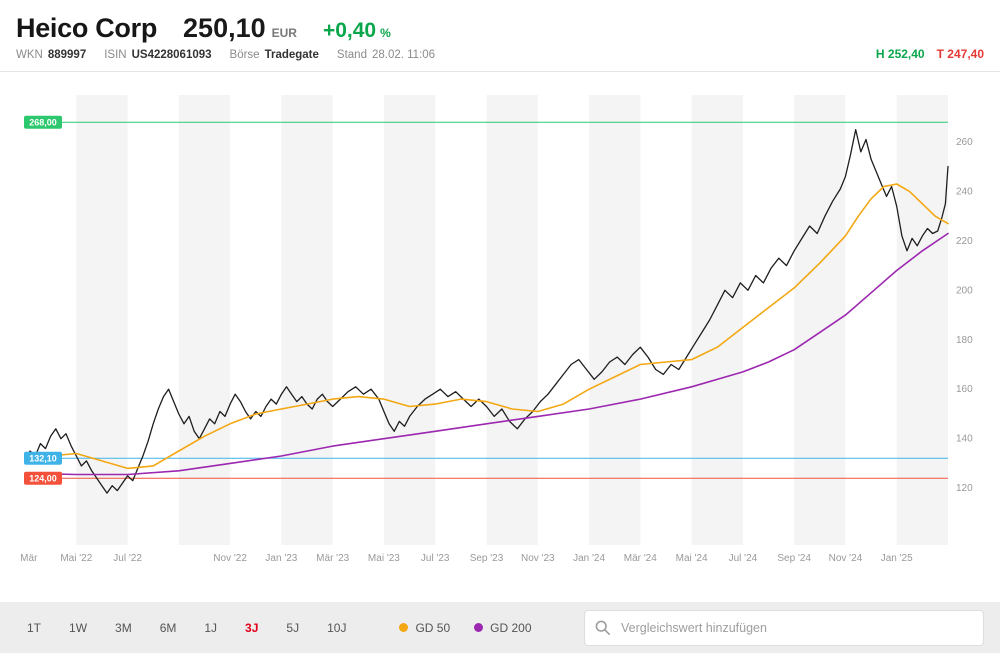 This screenshot has width=1000, height=653. What do you see at coordinates (965, 54) in the screenshot?
I see `day-low-value: 247,40` at bounding box center [965, 54].